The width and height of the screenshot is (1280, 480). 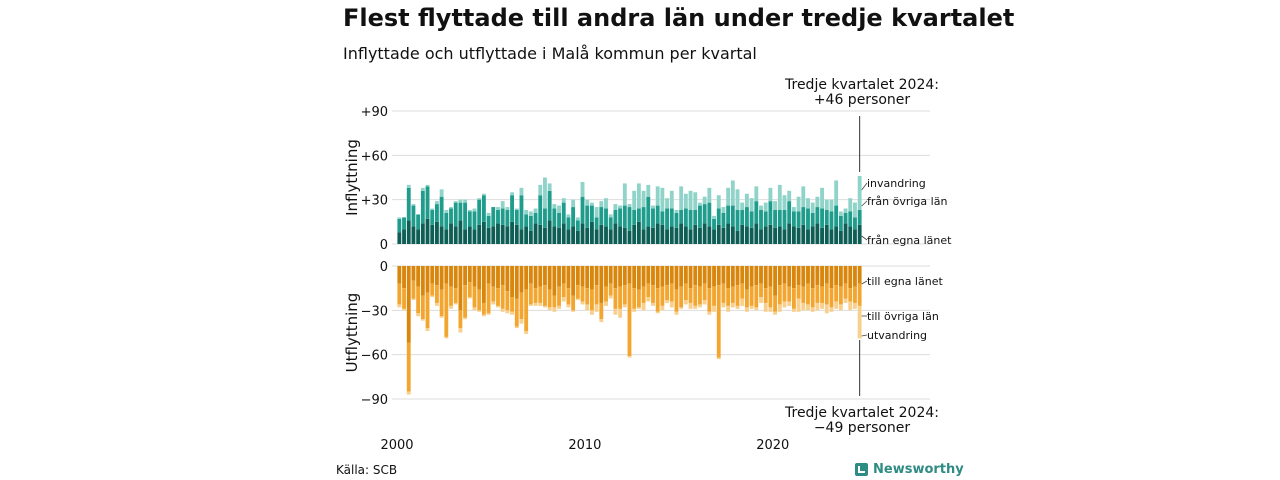 I want to click on series-label-leader, so click(x=864, y=186).